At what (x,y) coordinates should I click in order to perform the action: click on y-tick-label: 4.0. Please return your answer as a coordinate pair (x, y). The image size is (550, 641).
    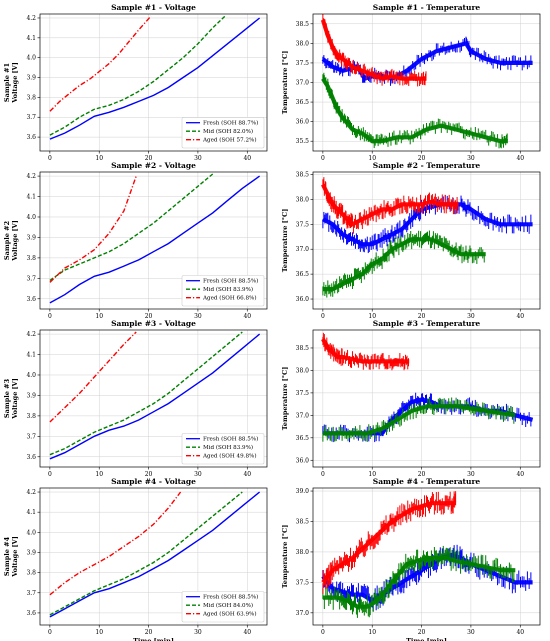
    Looking at the image, I should click on (31, 58).